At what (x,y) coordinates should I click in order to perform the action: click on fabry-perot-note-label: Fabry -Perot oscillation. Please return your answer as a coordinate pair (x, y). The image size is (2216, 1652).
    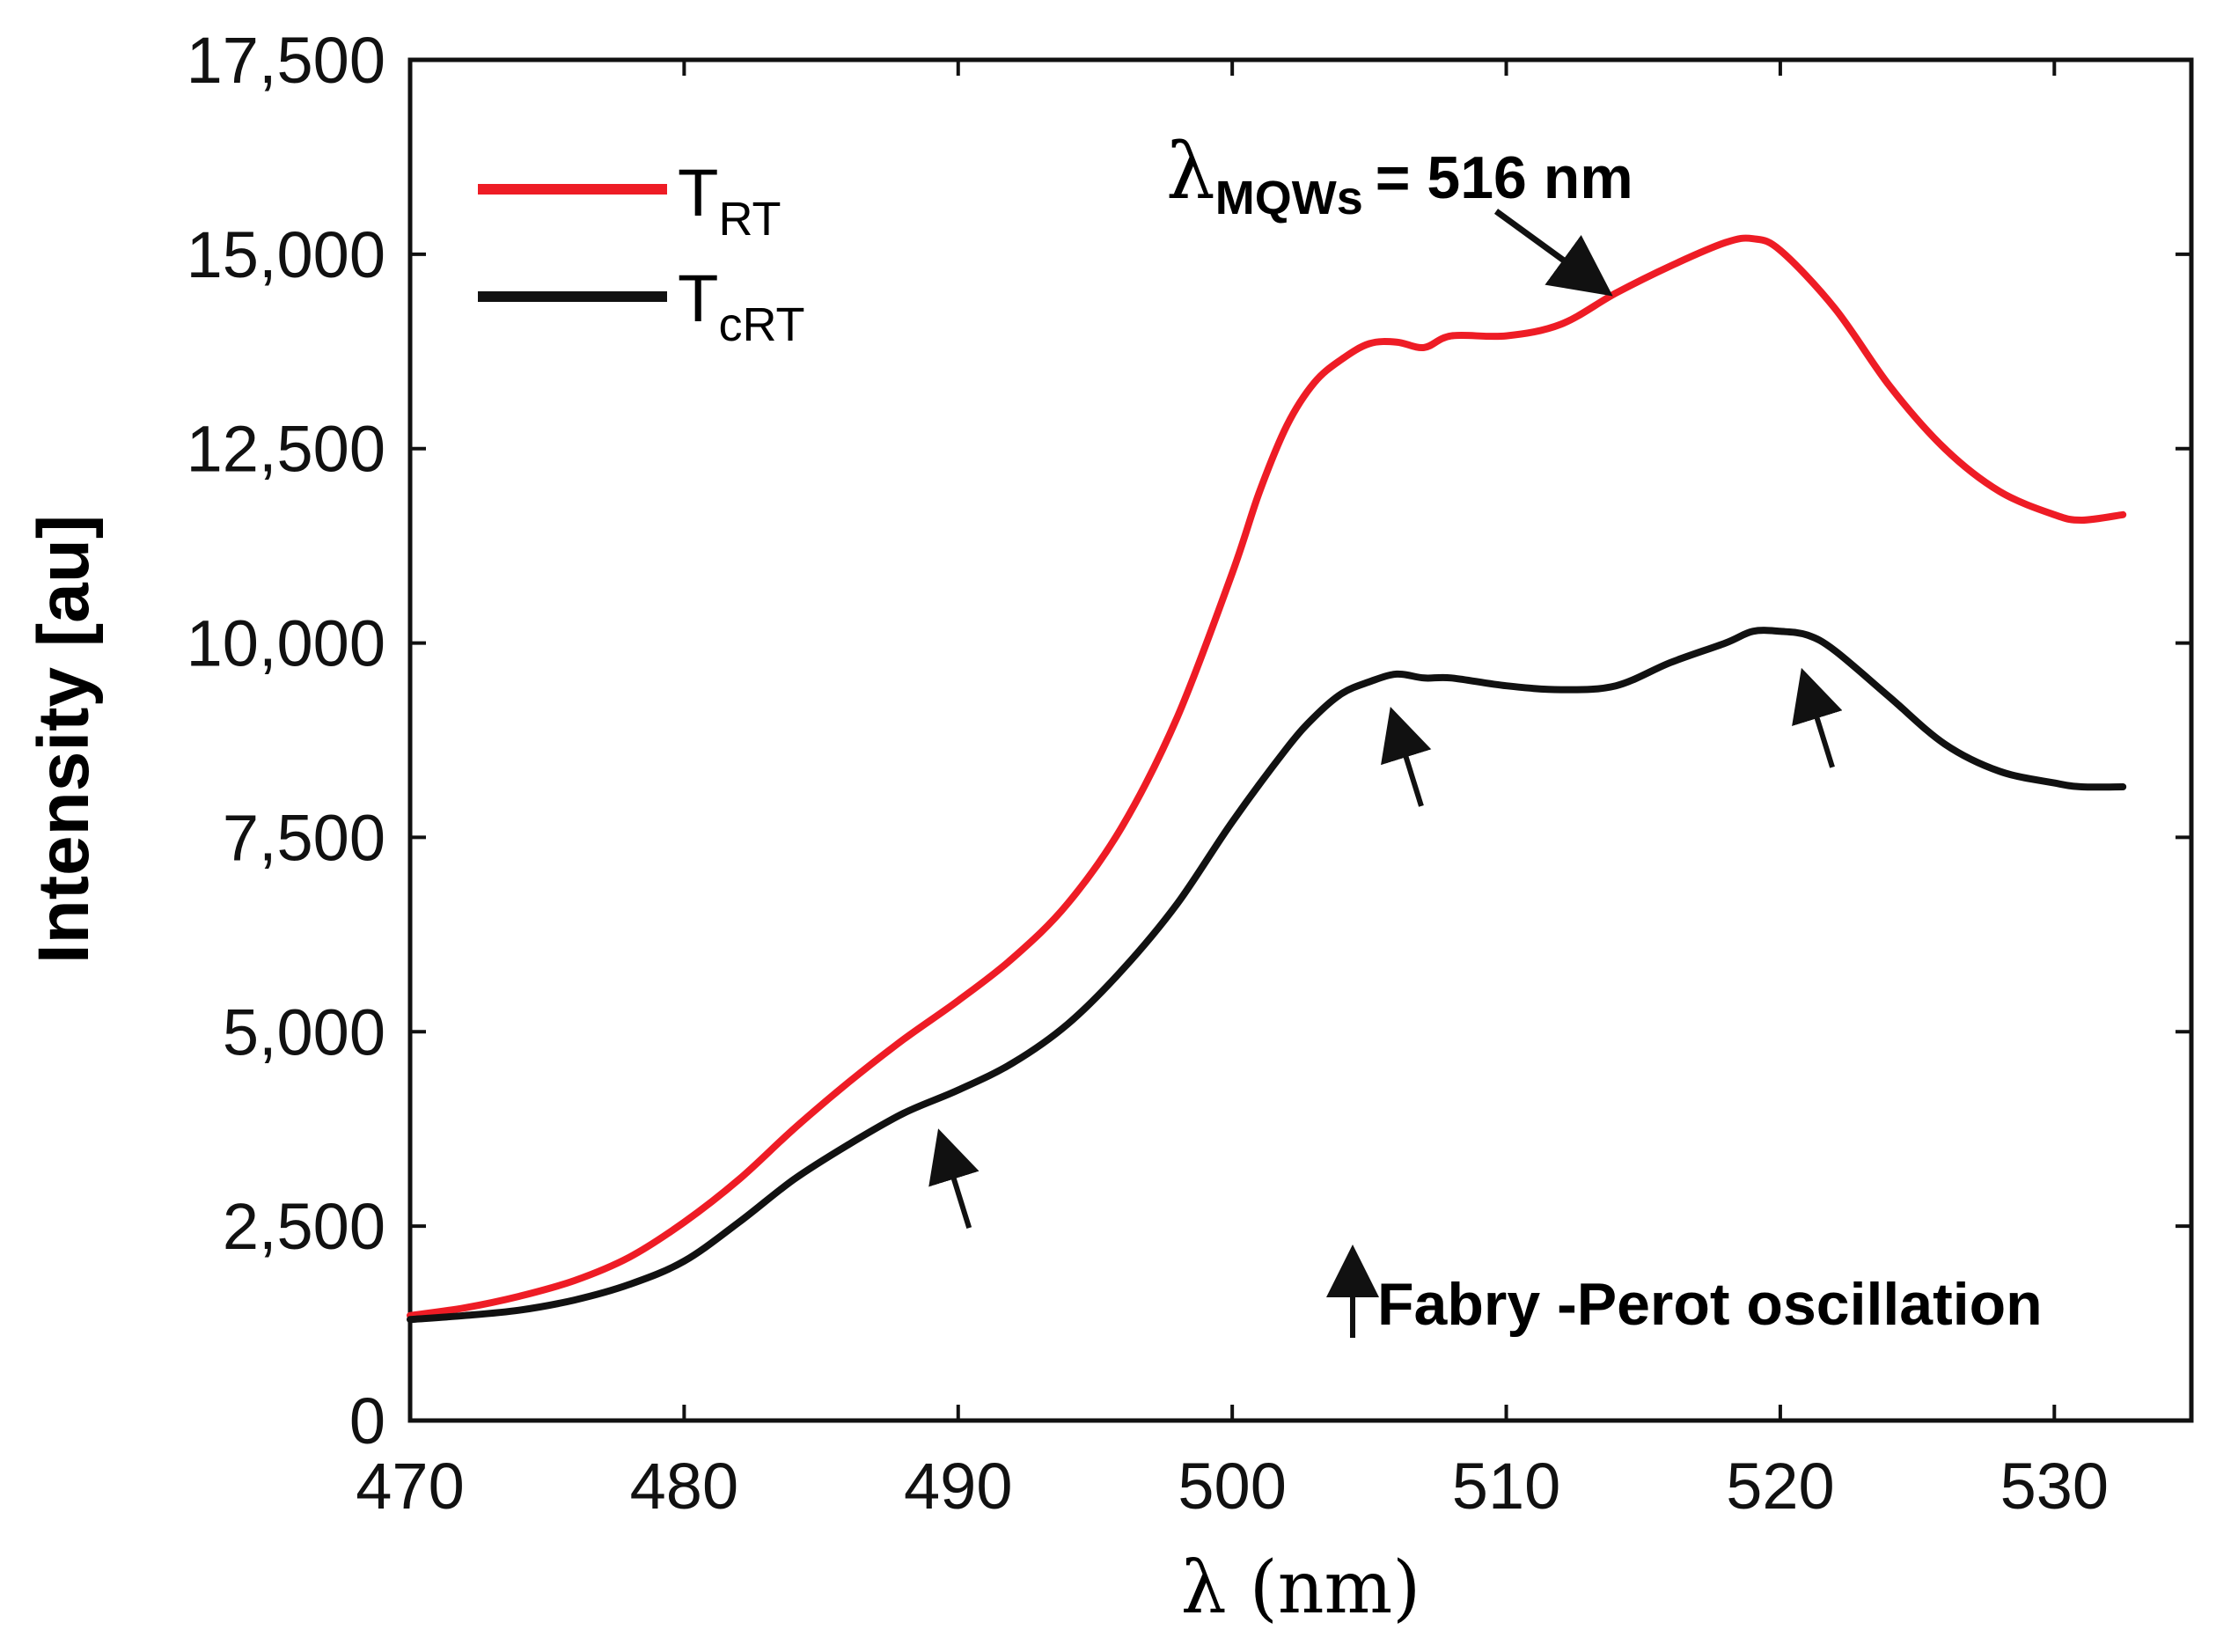
    Looking at the image, I should click on (1710, 1304).